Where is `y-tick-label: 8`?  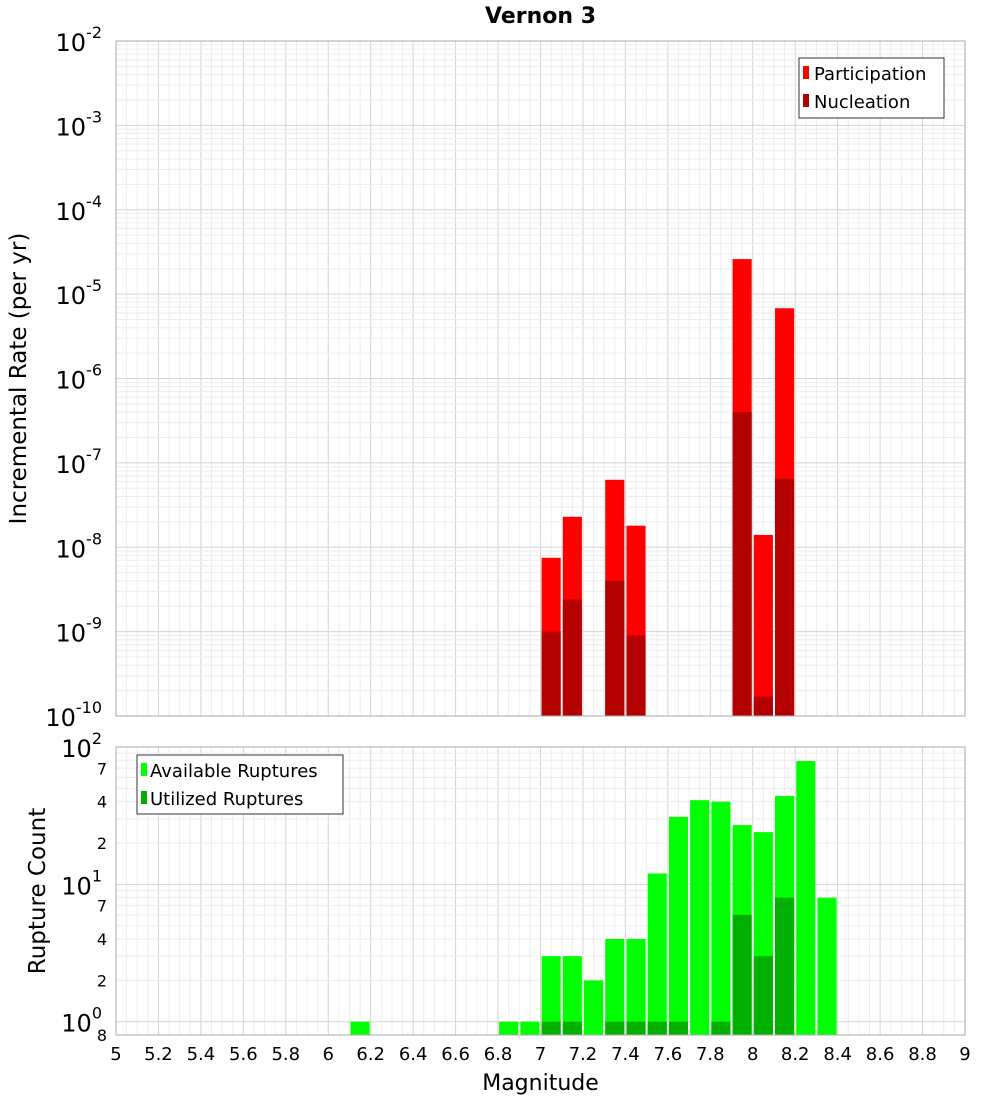
y-tick-label: 8 is located at coordinates (102, 1035).